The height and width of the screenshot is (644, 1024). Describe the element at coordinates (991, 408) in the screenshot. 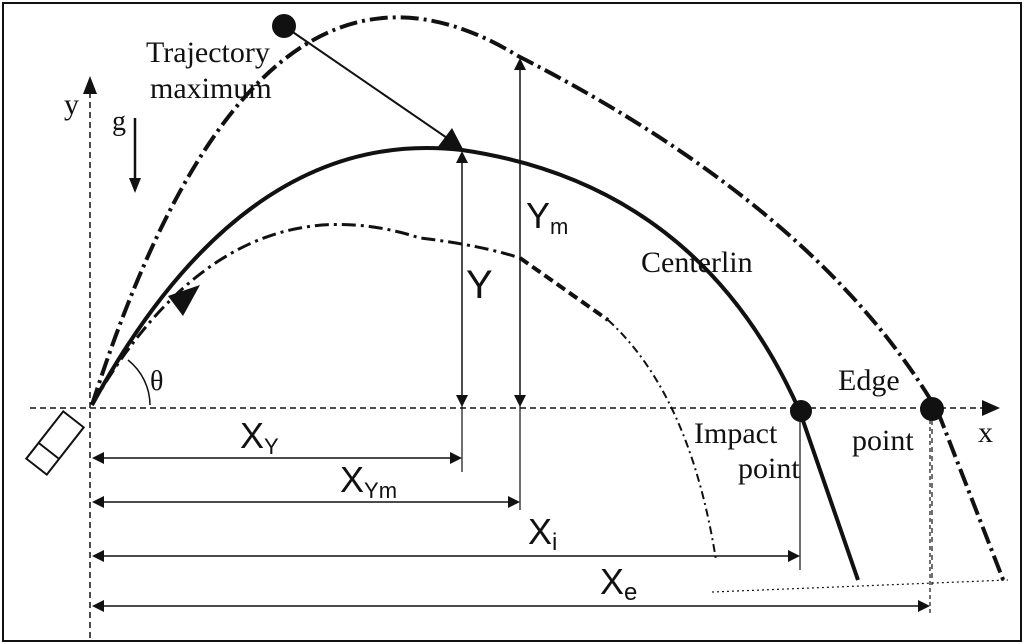

I see `x-axis-arrowhead` at that location.